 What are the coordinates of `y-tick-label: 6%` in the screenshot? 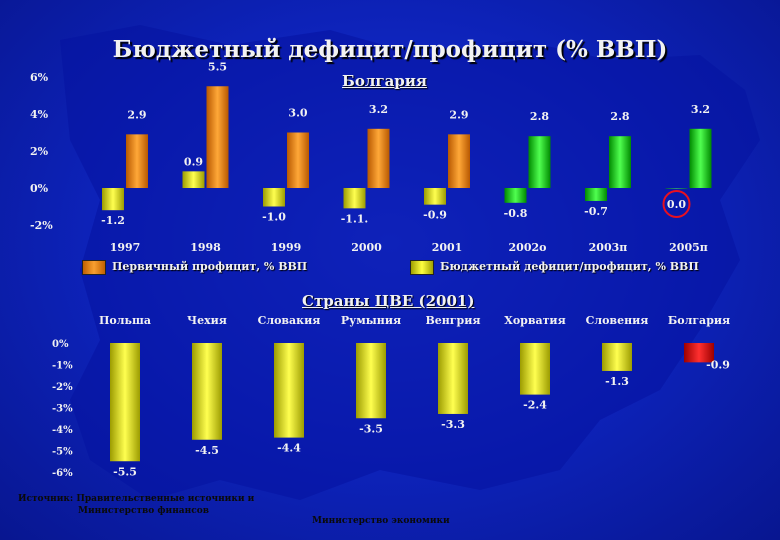 It's located at (39, 77).